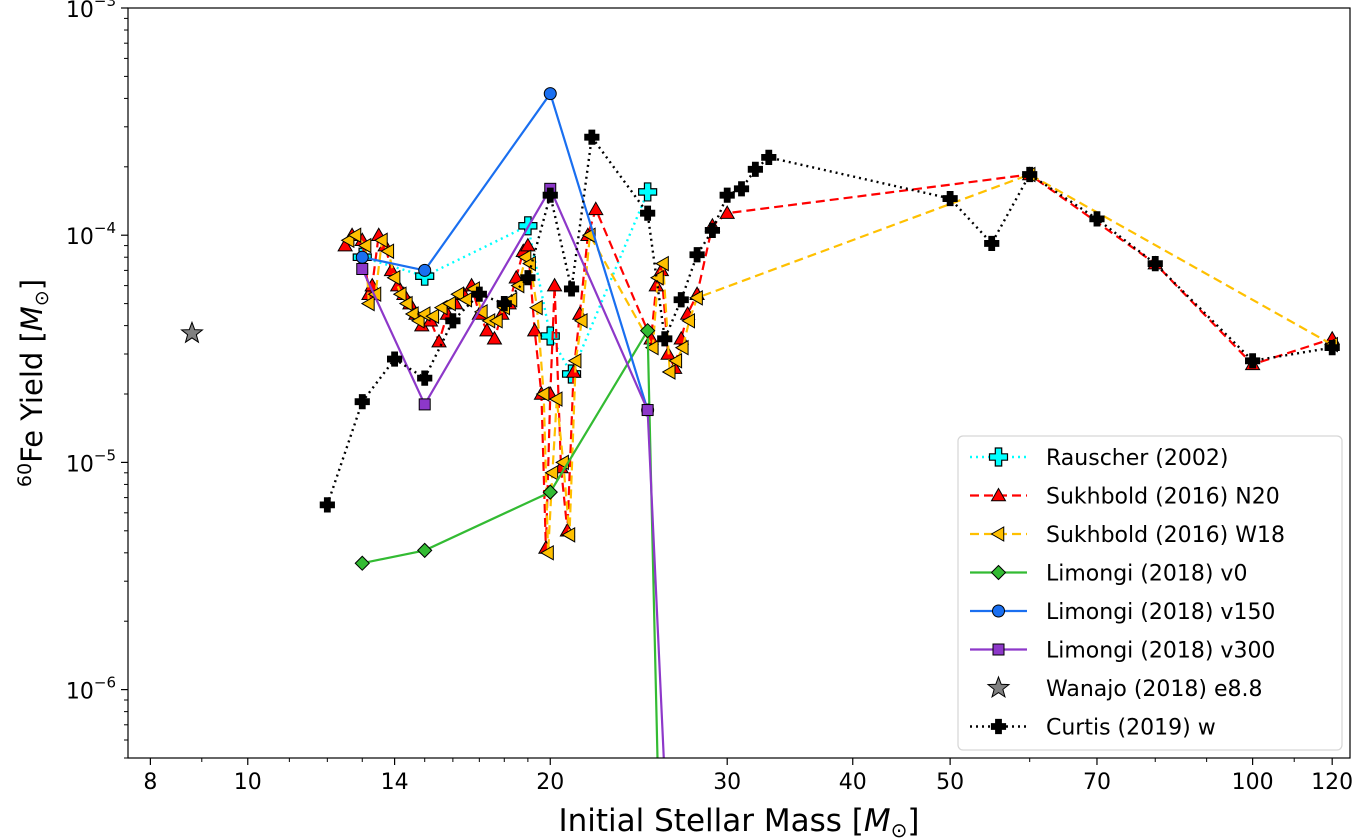  I want to click on legend-label: Limongi (2018) v300, so click(1160, 651).